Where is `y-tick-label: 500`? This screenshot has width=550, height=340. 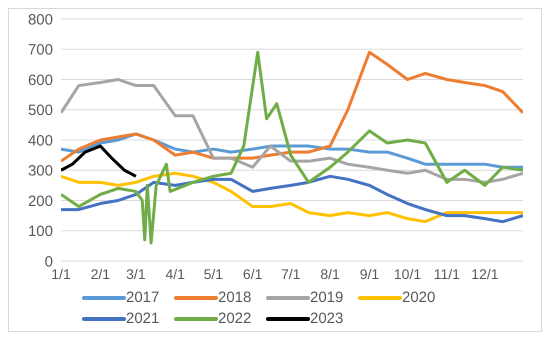 y-tick-label: 500 is located at coordinates (40, 111).